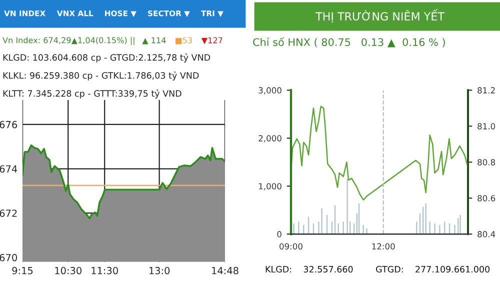  I want to click on y2-tick-label: 80.8, so click(487, 162).